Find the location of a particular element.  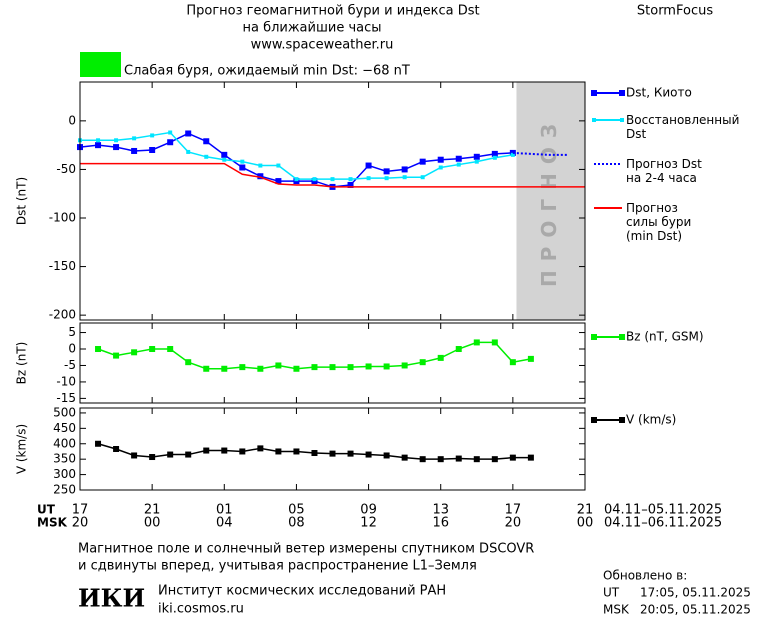

logo: ИКИ is located at coordinates (111, 598).